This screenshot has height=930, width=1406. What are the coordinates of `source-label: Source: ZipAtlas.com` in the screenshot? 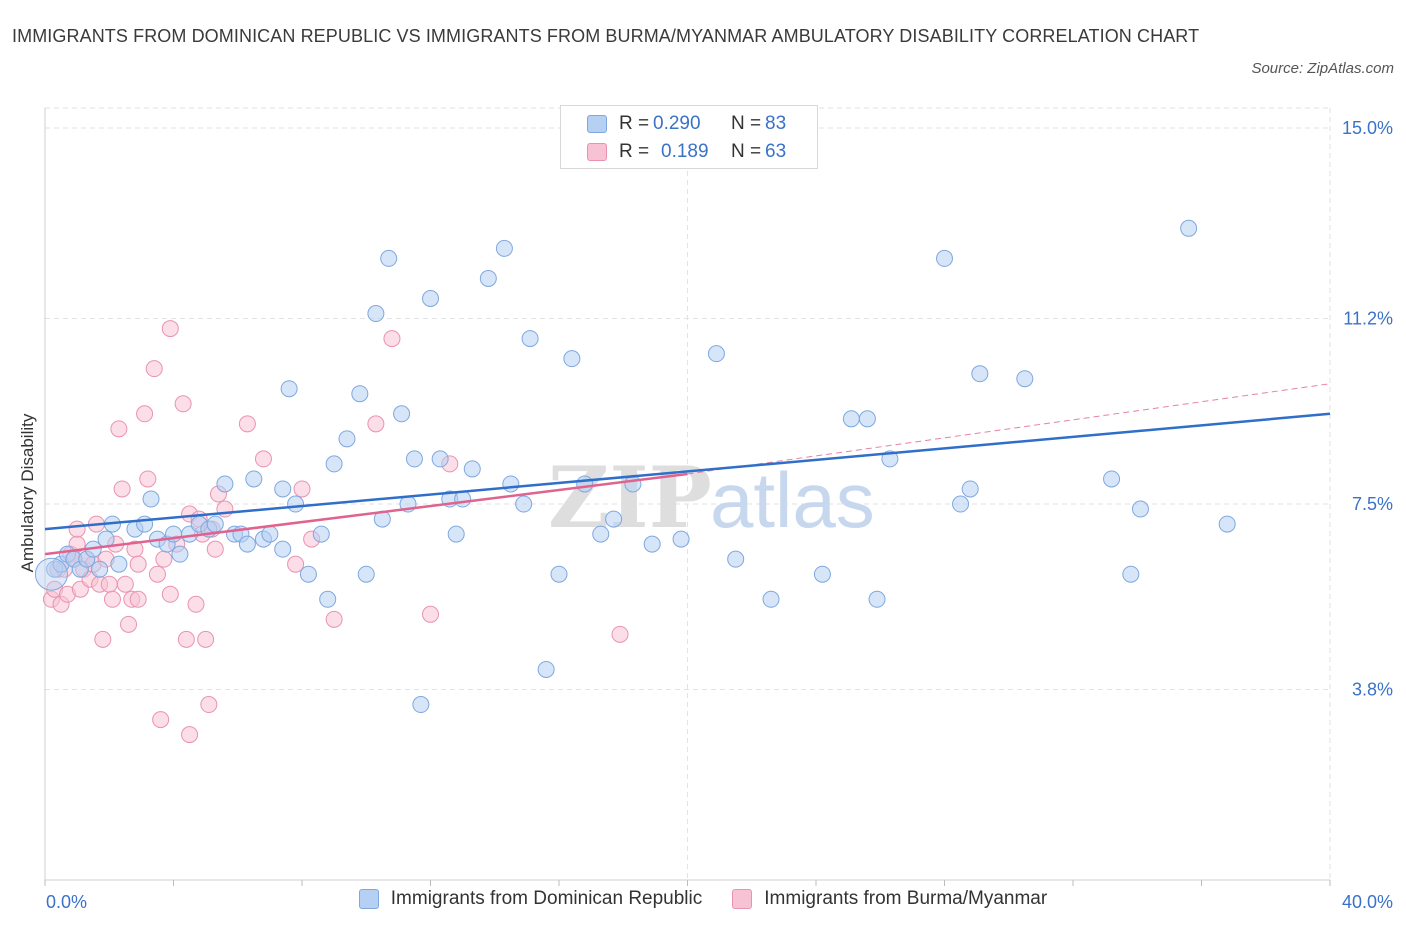 It's located at (1322, 68).